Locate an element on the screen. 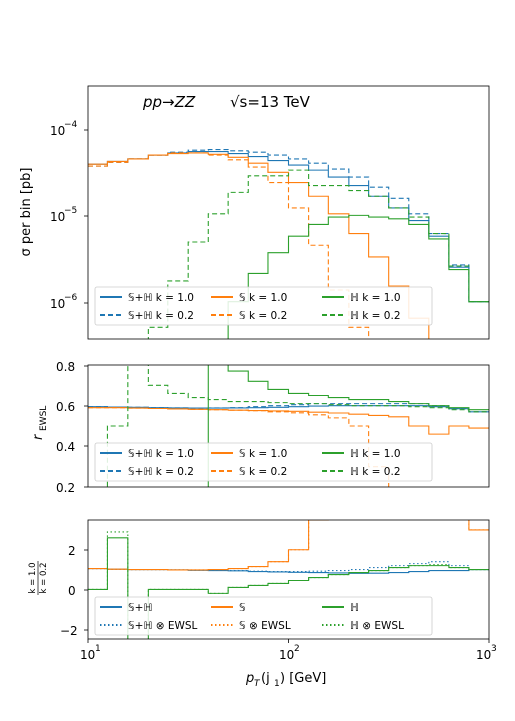  bottom-x-ticks: 10 1 10 2 10 3 is located at coordinates (288, 650).